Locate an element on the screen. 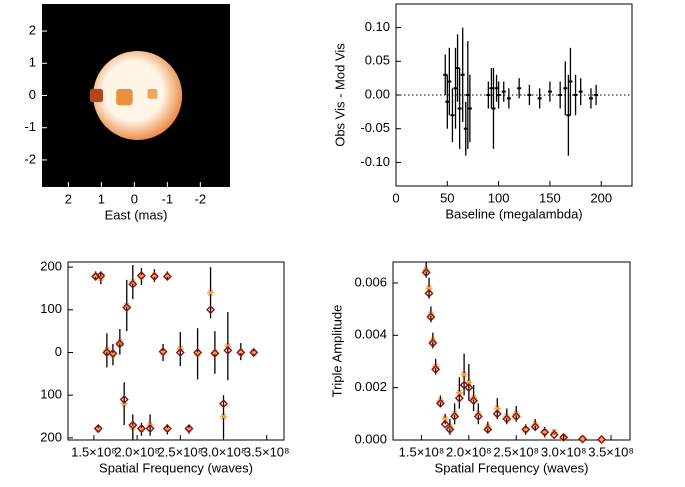 The height and width of the screenshot is (487, 685). x-tick-label: 150 is located at coordinates (550, 197).